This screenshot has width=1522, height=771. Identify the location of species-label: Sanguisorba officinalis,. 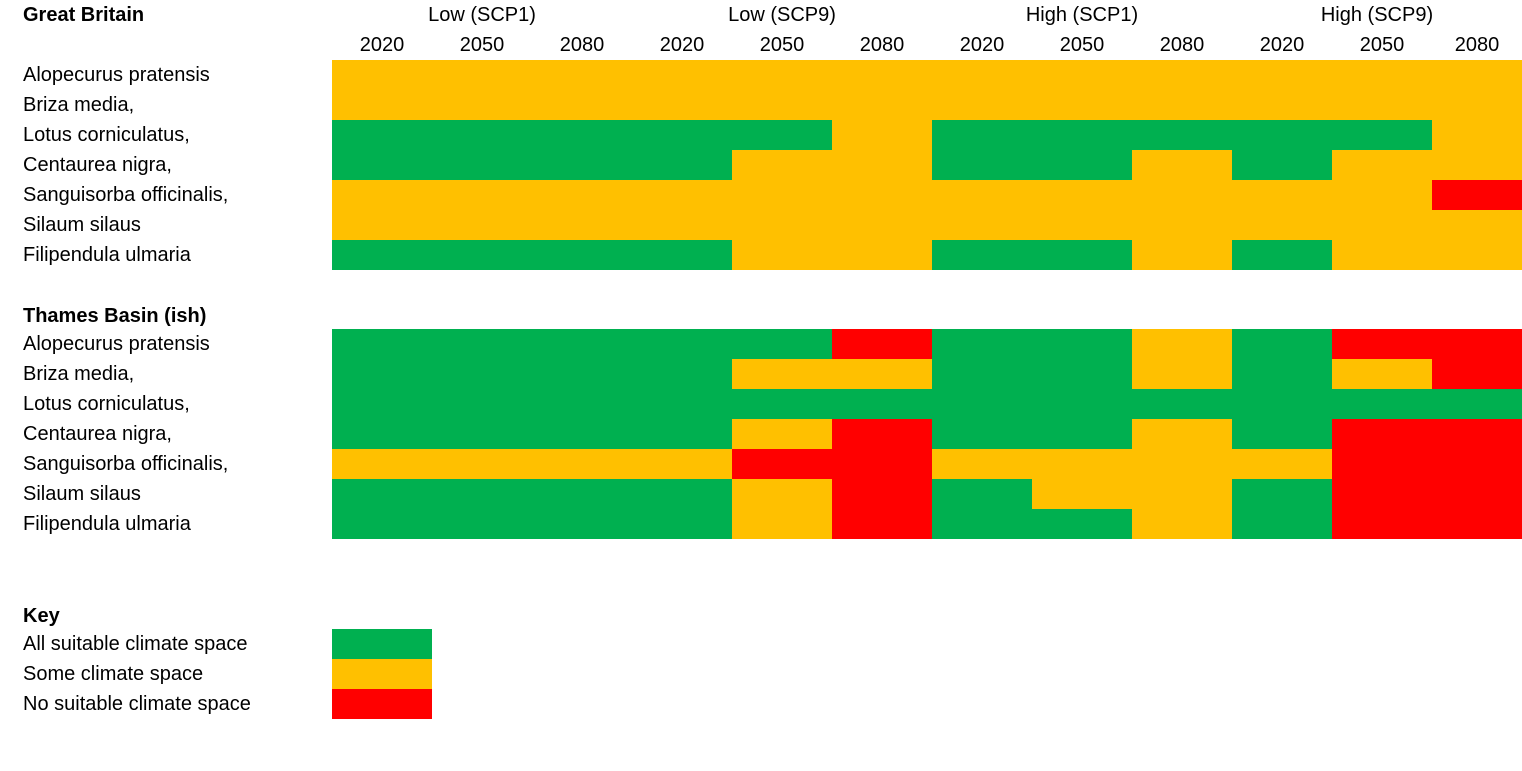
(126, 195).